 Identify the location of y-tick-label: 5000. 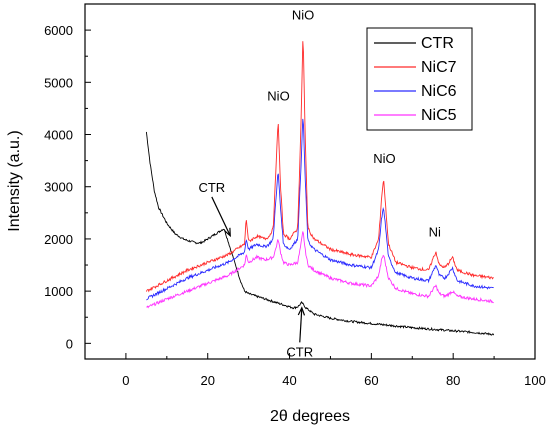
(58, 82).